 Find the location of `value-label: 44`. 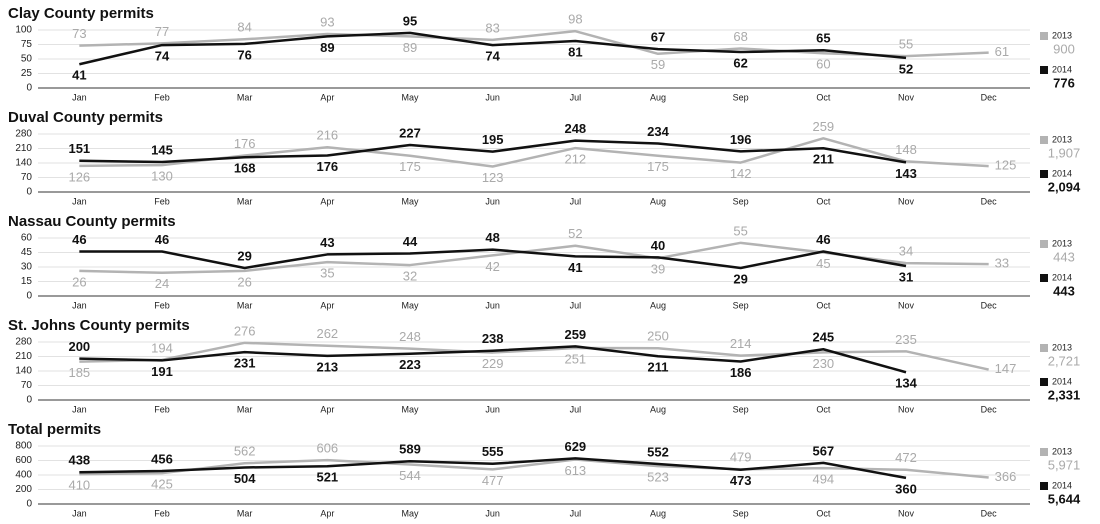

value-label: 44 is located at coordinates (410, 241).